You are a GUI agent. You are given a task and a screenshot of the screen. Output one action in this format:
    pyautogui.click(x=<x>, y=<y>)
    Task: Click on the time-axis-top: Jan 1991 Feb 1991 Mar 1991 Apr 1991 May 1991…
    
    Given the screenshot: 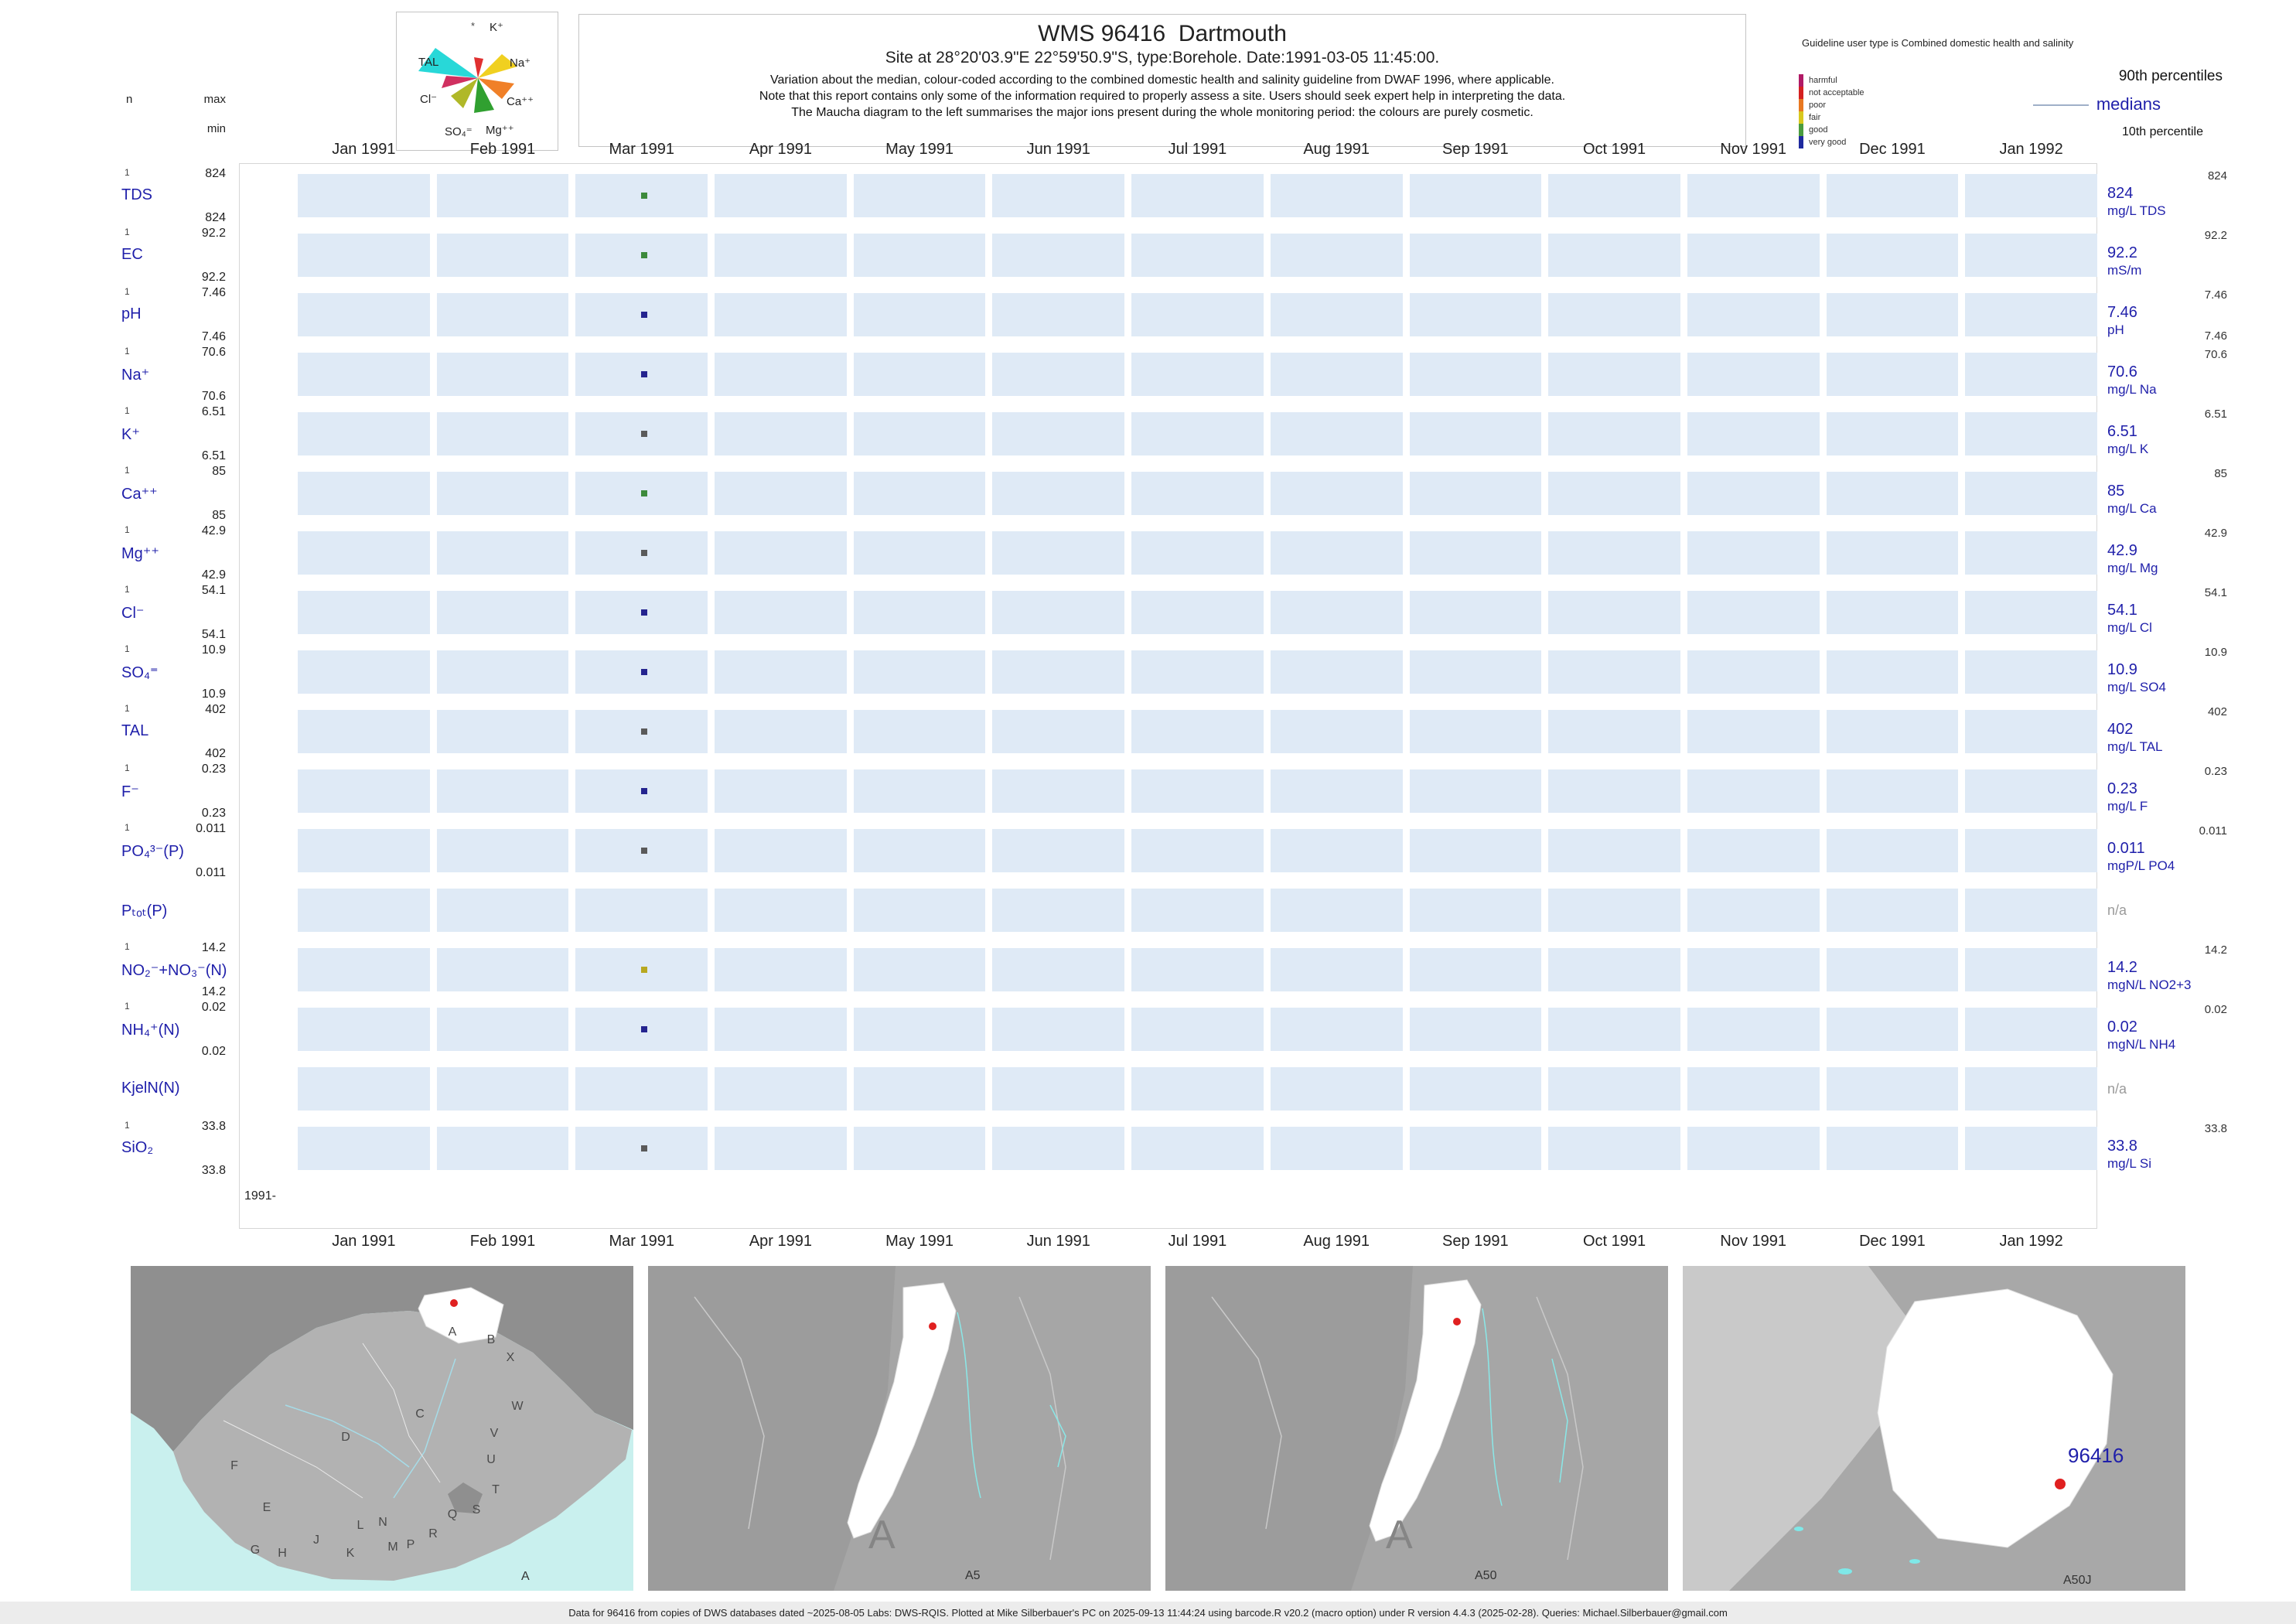 What is the action you would take?
    pyautogui.click(x=1197, y=150)
    